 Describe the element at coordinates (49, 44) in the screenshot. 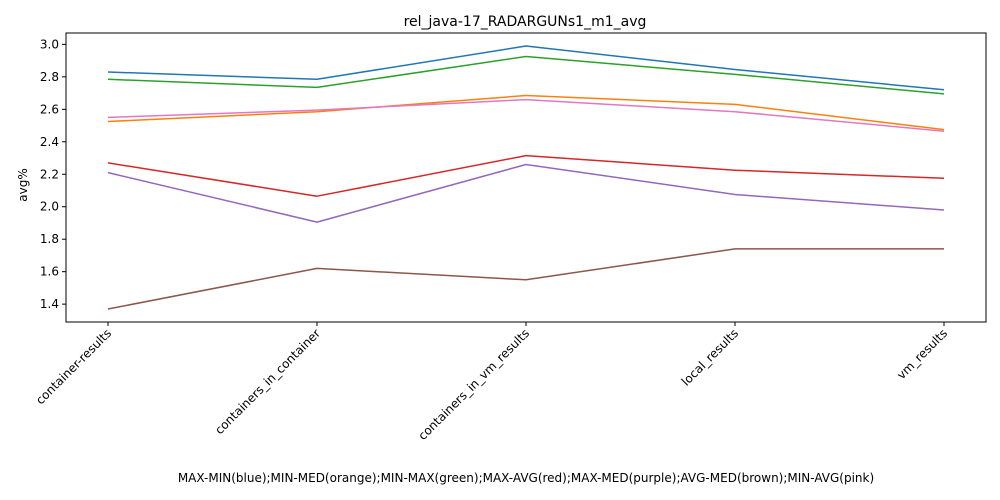

I see `y-tick-label: 3.0` at that location.